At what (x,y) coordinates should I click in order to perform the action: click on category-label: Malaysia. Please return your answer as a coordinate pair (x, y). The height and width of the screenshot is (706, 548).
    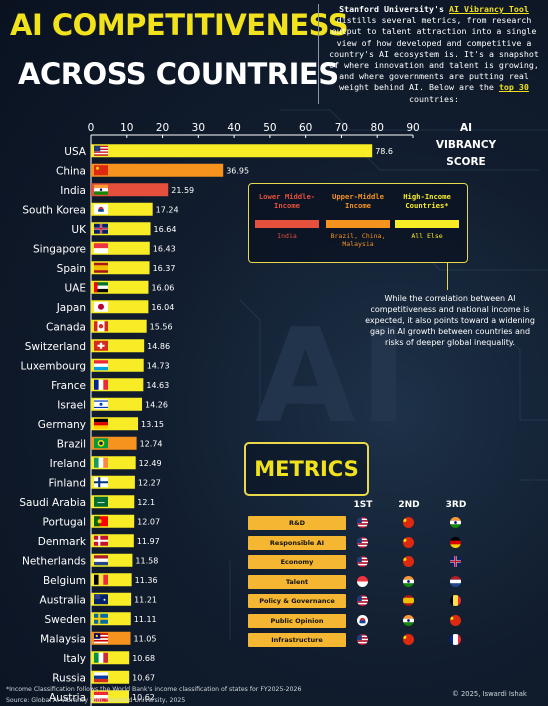
    Looking at the image, I should click on (63, 639).